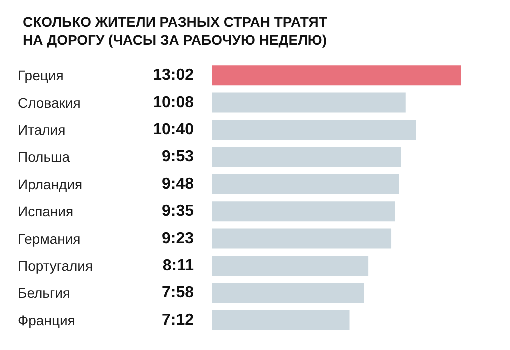  Describe the element at coordinates (178, 239) in the screenshot. I see `data-label: 9:23` at that location.